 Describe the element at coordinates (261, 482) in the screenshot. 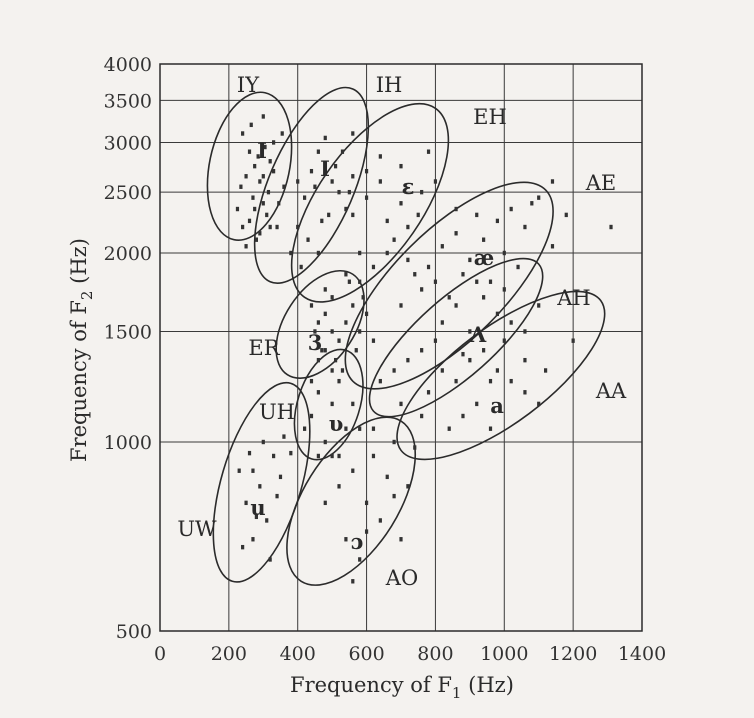

I see `region-ellipse-uw` at that location.